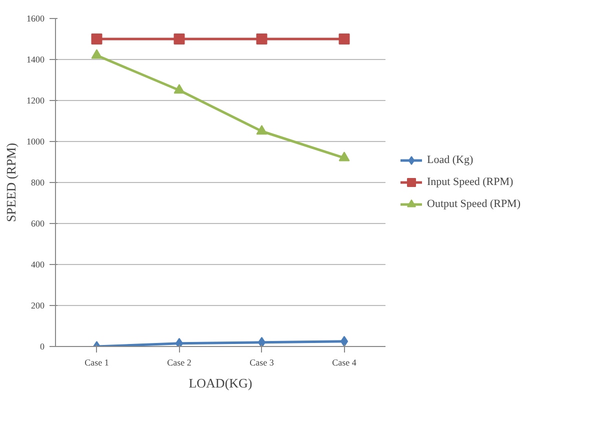  What do you see at coordinates (470, 182) in the screenshot?
I see `legend-label: Input Speed (RPM)` at bounding box center [470, 182].